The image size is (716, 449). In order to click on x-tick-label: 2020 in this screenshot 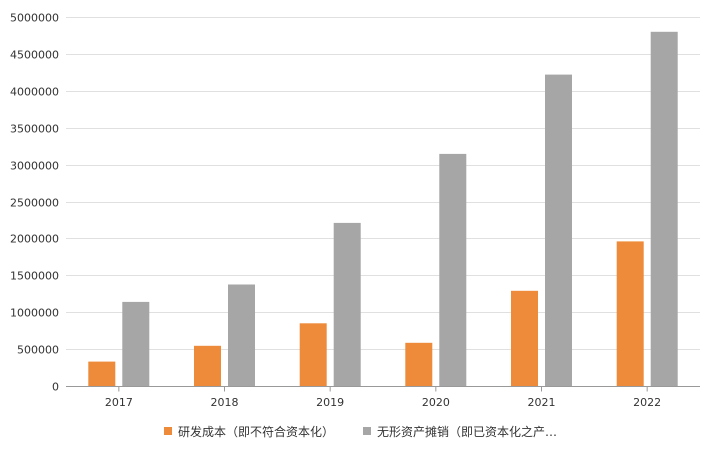, I will do `click(436, 402)`.